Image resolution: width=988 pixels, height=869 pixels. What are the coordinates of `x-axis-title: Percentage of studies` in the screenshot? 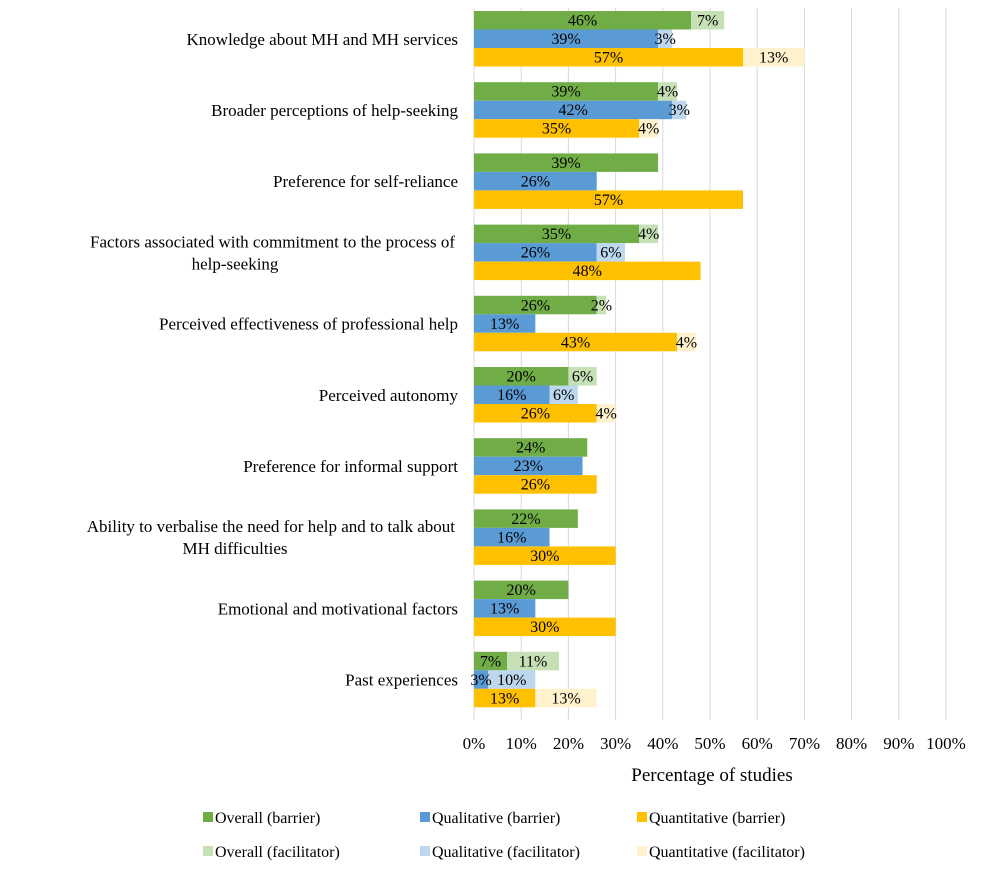 It's located at (711, 775).